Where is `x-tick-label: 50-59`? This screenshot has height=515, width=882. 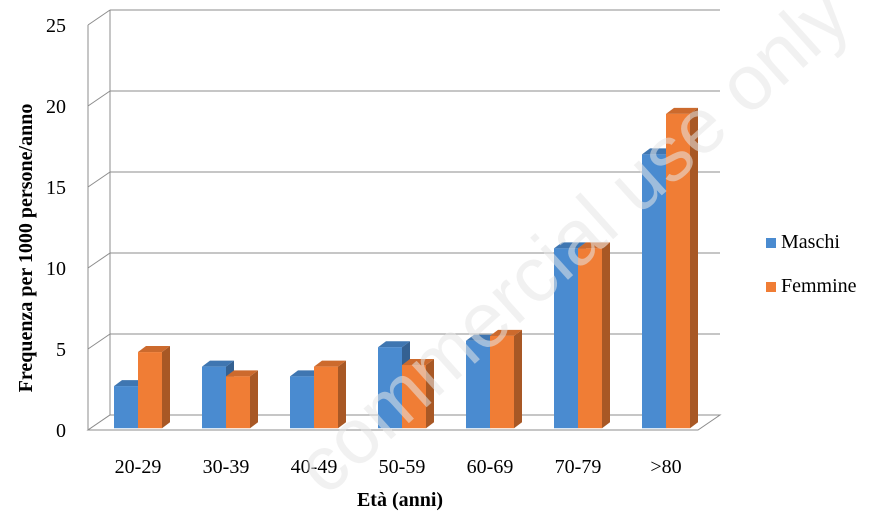
x-tick-label: 50-59 is located at coordinates (402, 467).